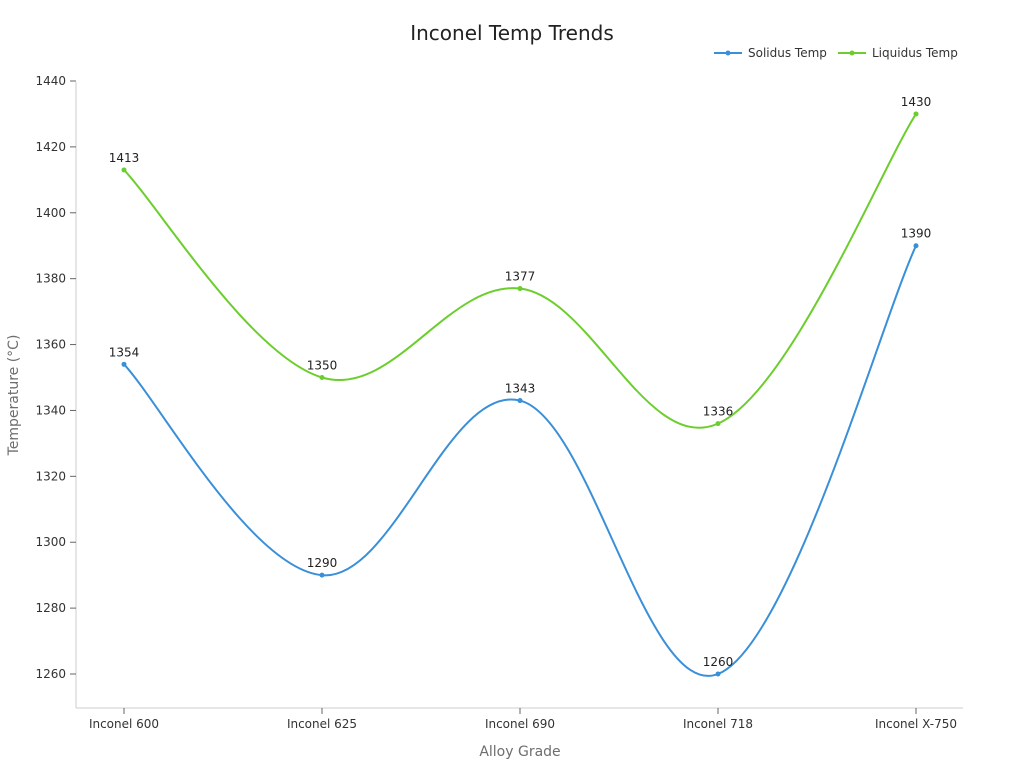 The height and width of the screenshot is (768, 1024). Describe the element at coordinates (520, 389) in the screenshot. I see `data-label: 1343` at that location.